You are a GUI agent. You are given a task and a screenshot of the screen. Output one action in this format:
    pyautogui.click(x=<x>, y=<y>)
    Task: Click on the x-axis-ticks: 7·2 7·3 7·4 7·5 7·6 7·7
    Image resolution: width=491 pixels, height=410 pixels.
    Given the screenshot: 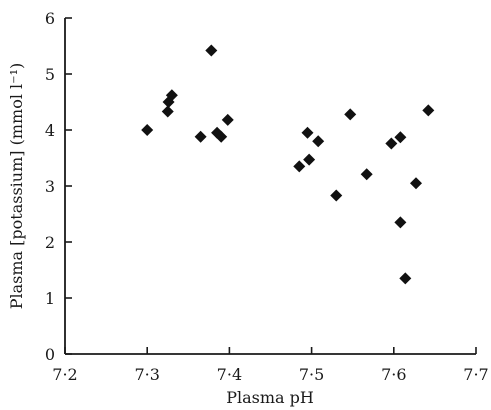 What is the action you would take?
    pyautogui.click(x=270, y=365)
    